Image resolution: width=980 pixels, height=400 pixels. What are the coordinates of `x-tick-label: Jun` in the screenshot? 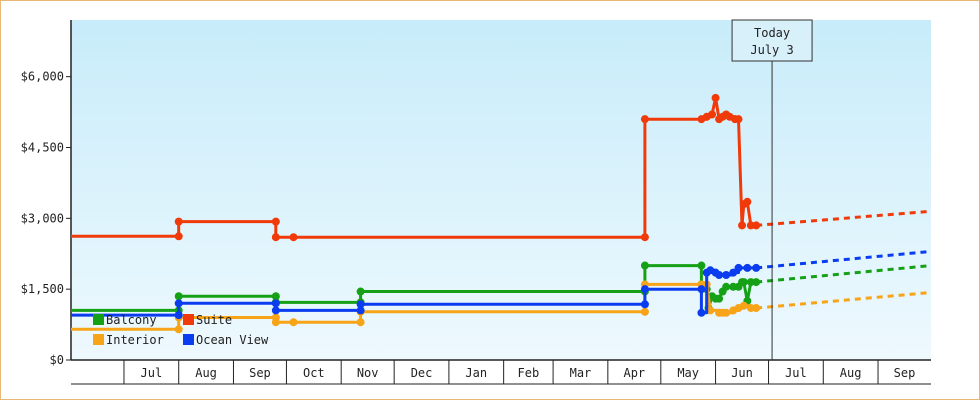 It's located at (742, 373).